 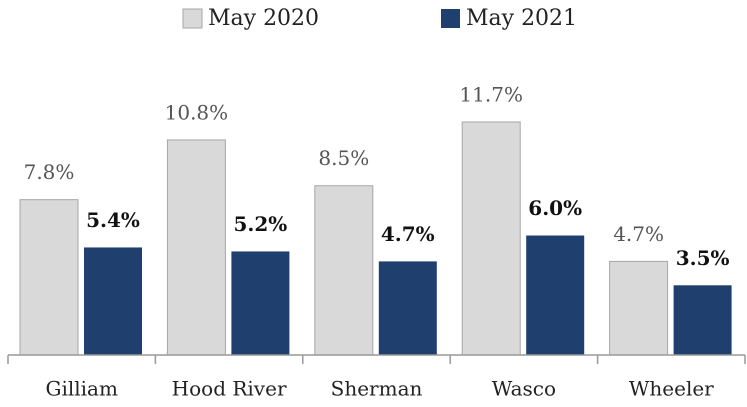 What do you see at coordinates (524, 389) in the screenshot?
I see `x-tick-label: Wasco` at bounding box center [524, 389].